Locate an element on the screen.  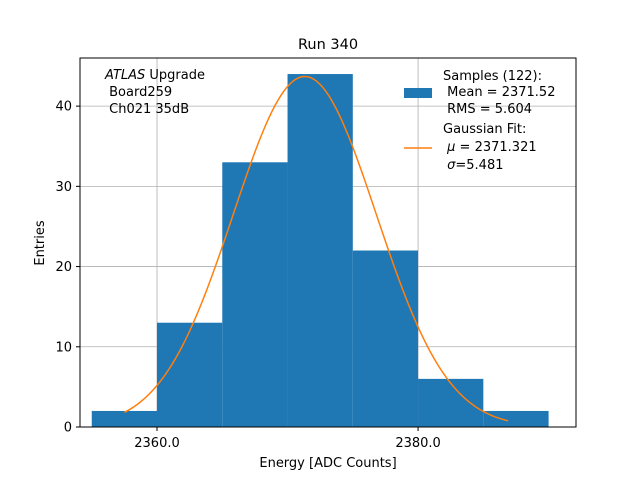
legend-samples-swatch is located at coordinates (418, 93).